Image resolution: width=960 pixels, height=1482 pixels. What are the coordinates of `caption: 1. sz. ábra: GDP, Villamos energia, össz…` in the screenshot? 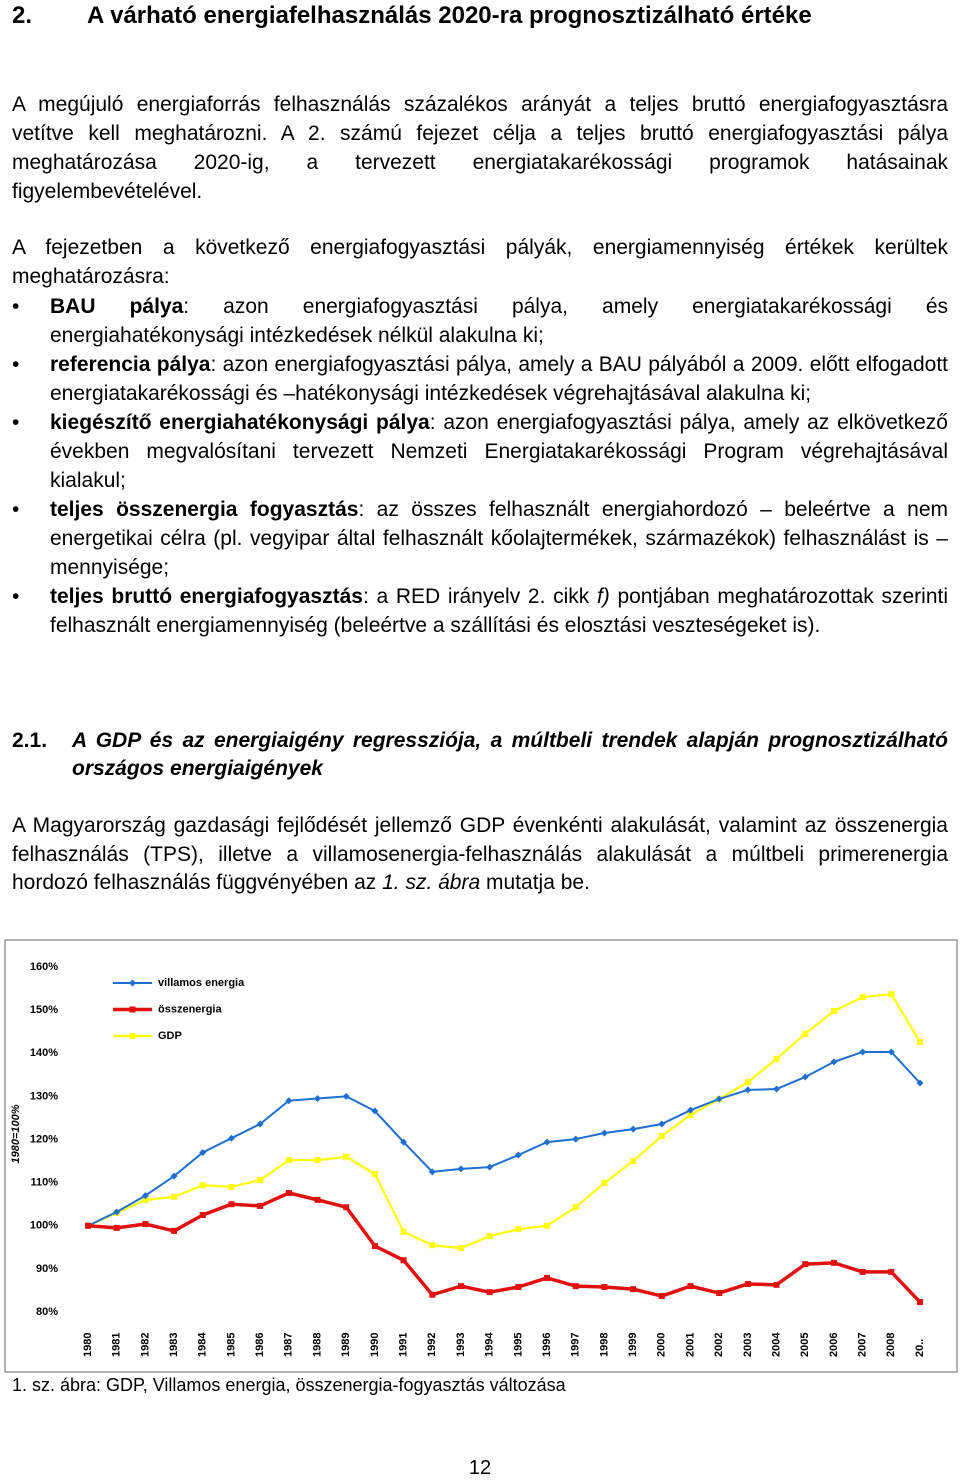 It's located at (289, 1385).